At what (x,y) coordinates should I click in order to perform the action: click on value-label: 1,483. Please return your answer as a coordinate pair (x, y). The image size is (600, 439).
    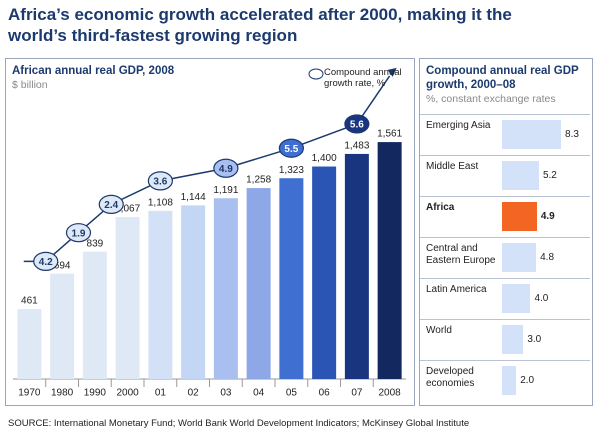
    Looking at the image, I should click on (356, 146).